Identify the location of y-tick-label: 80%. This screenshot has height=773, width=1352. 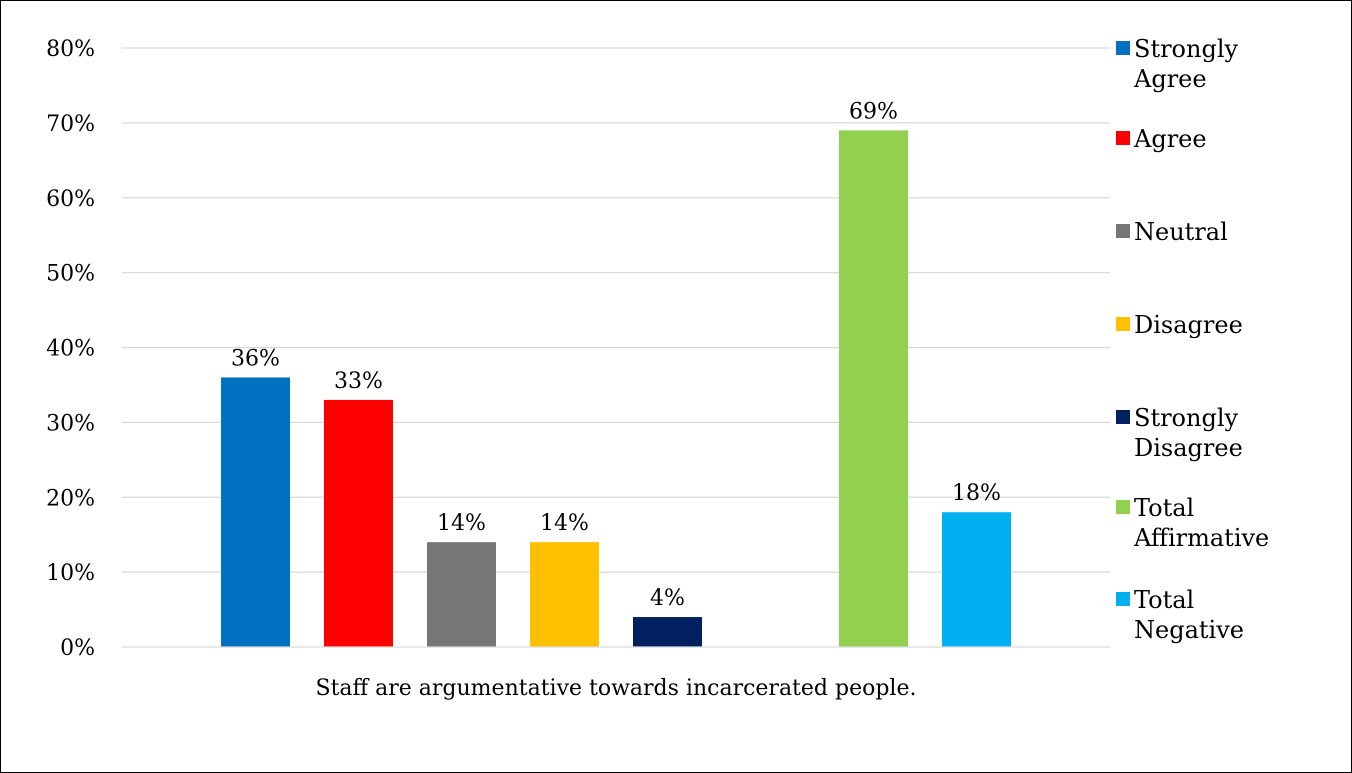
(70, 49).